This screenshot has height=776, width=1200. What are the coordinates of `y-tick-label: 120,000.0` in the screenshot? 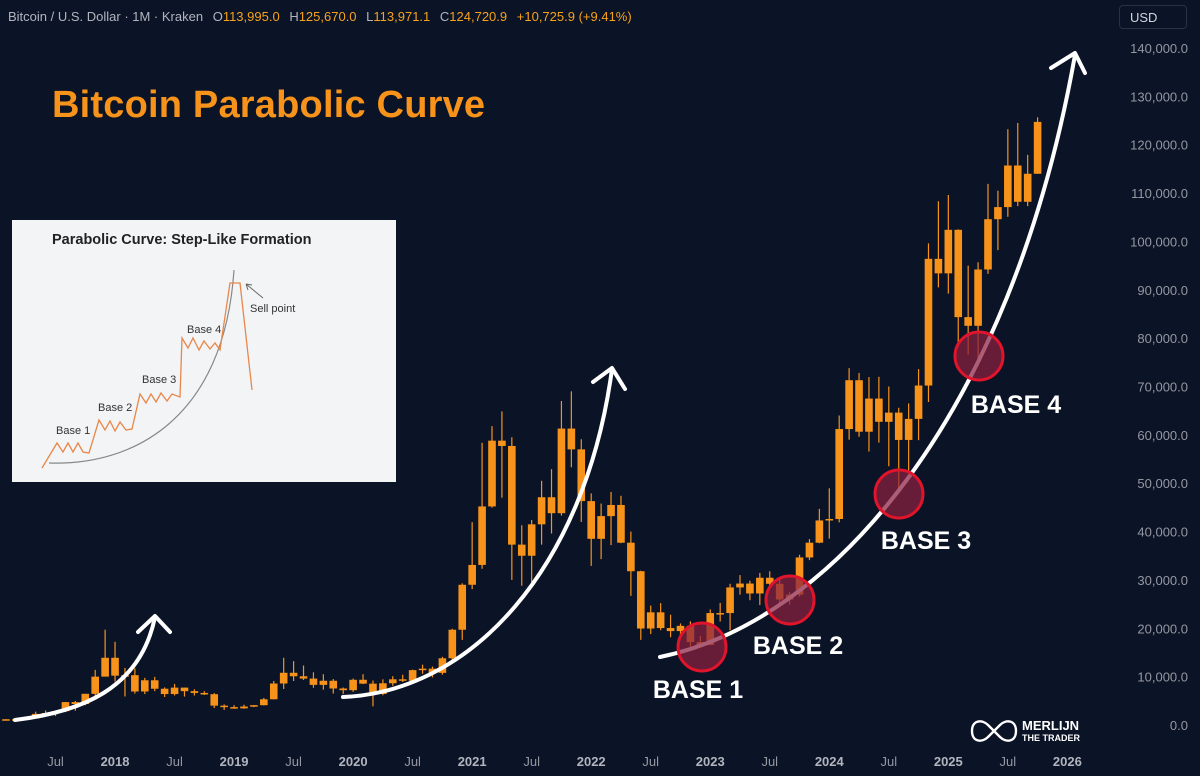 It's located at (1159, 145).